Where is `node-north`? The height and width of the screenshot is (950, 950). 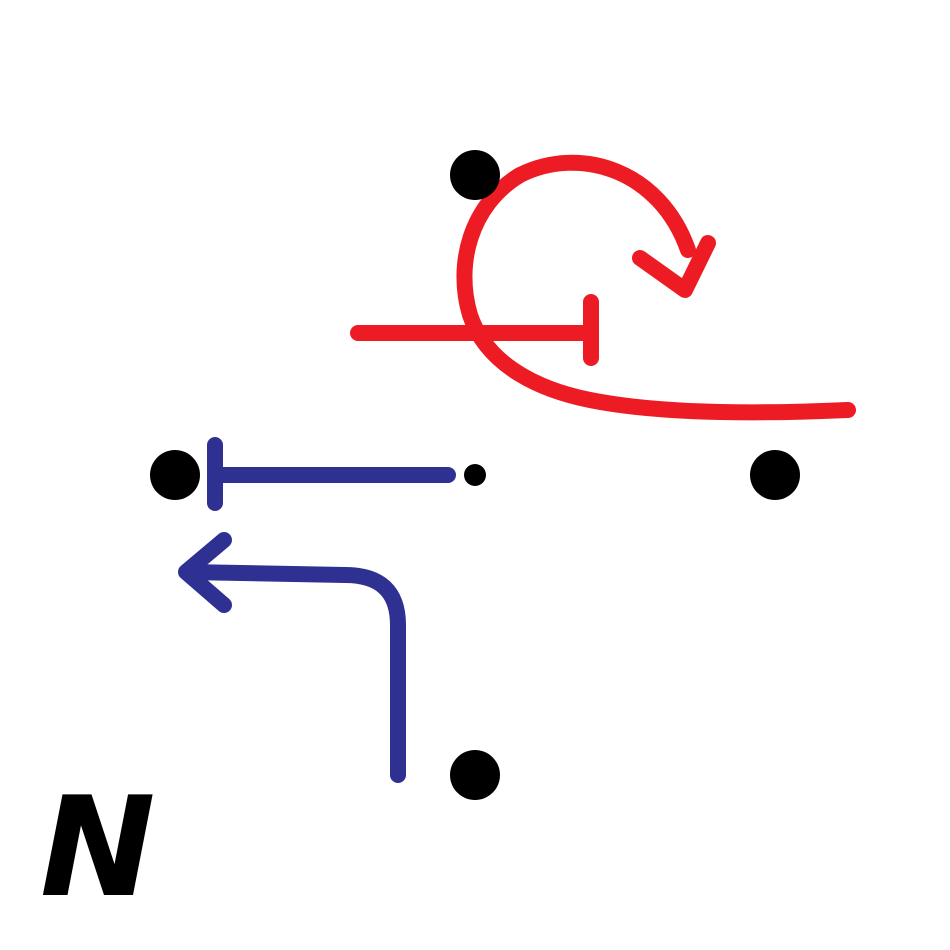
node-north is located at coordinates (475, 175).